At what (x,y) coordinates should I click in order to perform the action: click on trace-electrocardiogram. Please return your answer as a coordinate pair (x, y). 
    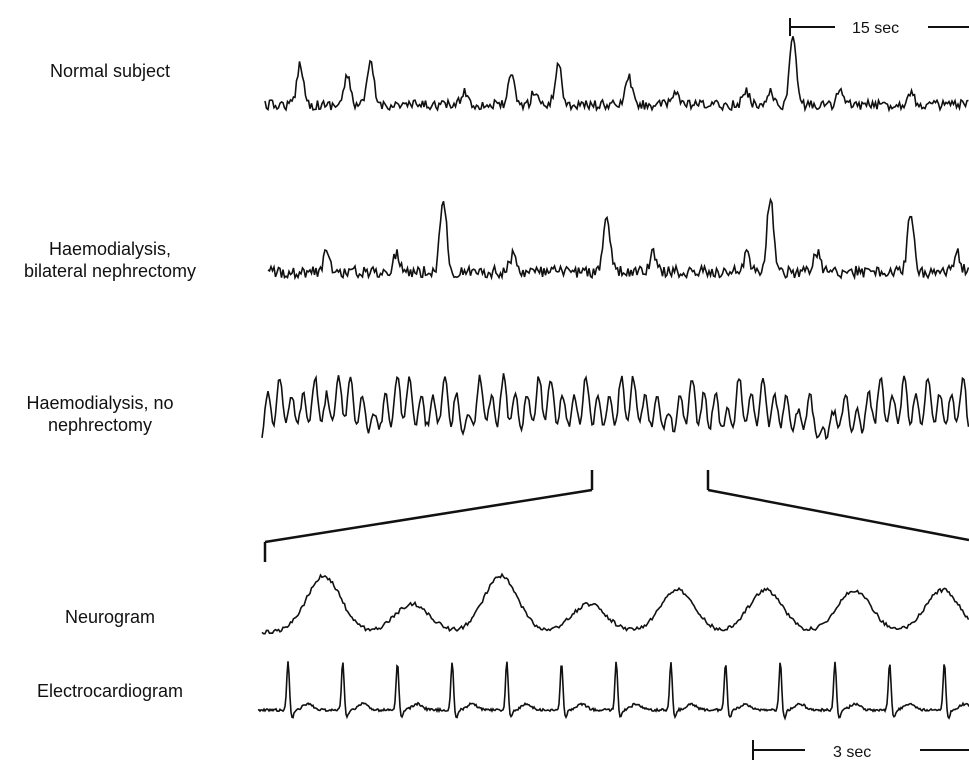
    Looking at the image, I should click on (613, 691).